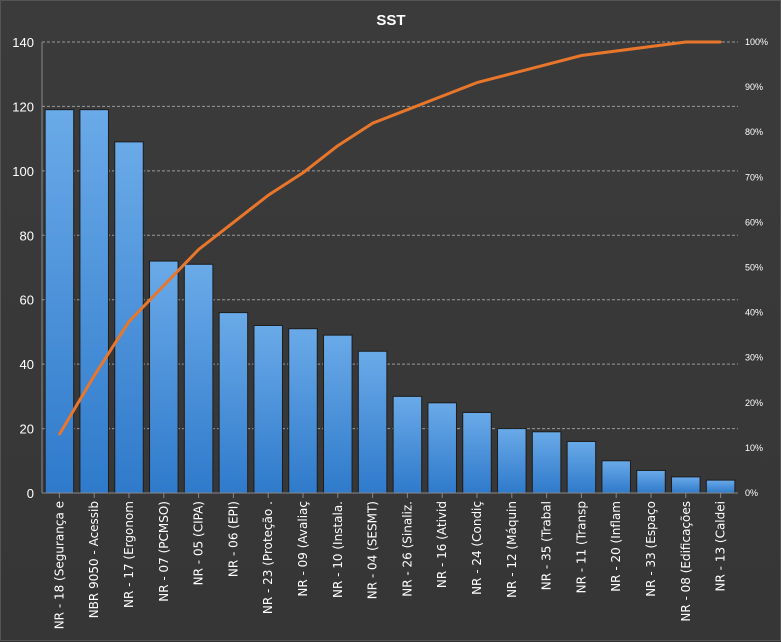 Image resolution: width=781 pixels, height=642 pixels. I want to click on x-tick-label: NR - 35 (Trabal, so click(547, 545).